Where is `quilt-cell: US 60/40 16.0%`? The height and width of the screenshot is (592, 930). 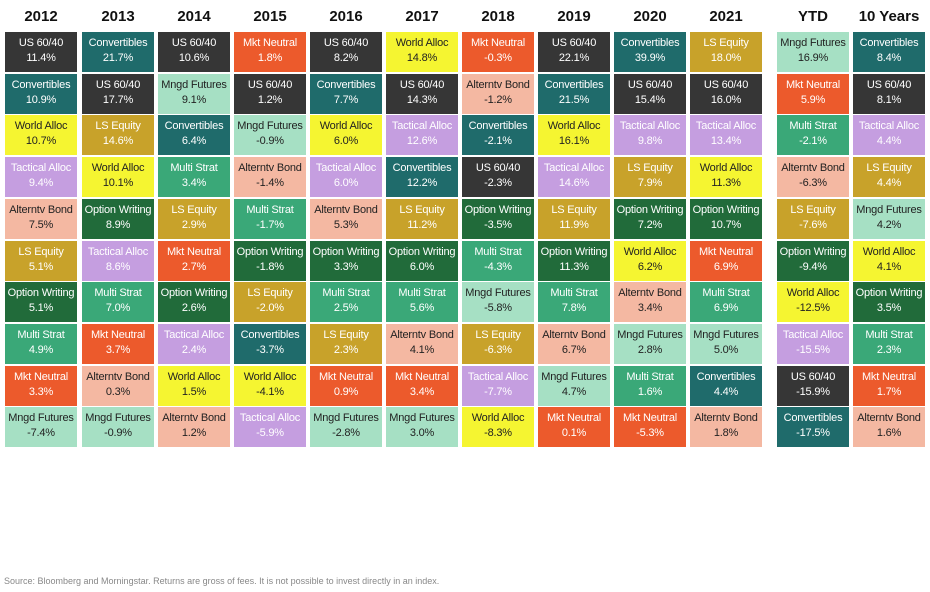
quilt-cell: US 60/40 16.0% is located at coordinates (726, 93).